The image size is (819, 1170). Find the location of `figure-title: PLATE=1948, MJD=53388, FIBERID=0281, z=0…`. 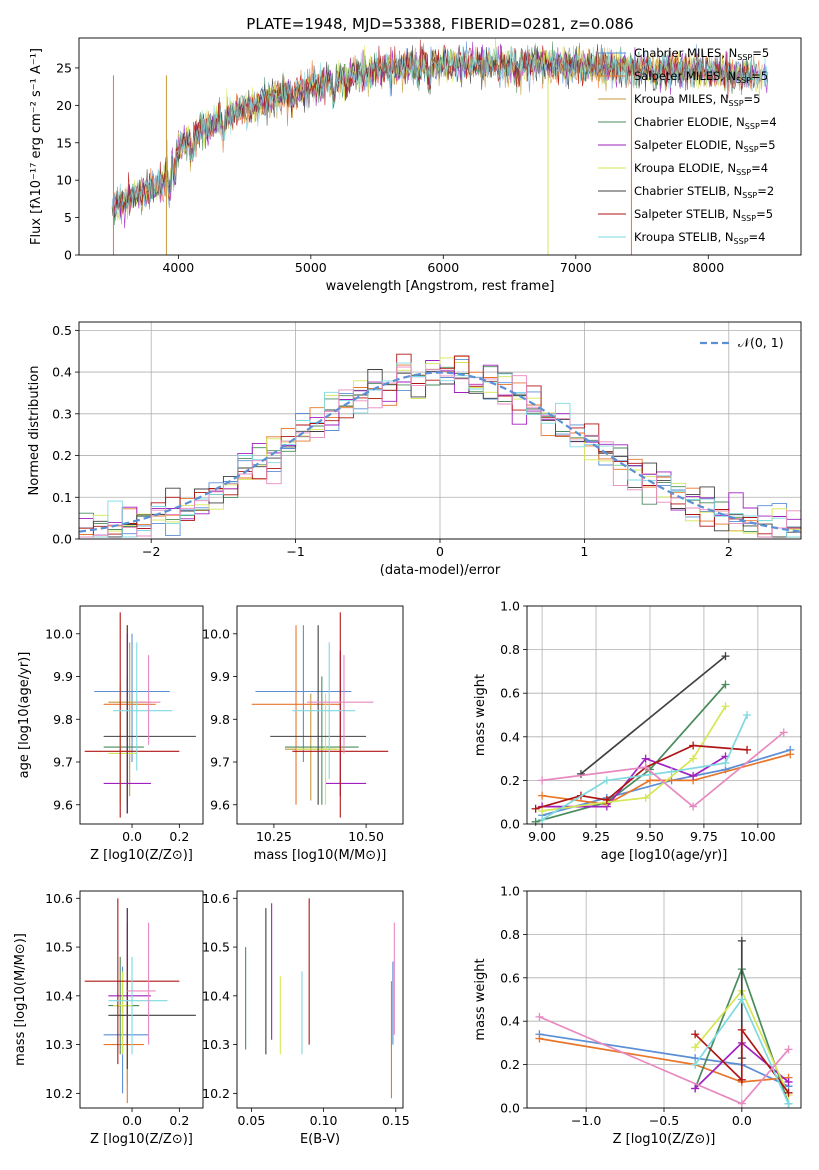

figure-title: PLATE=1948, MJD=53388, FIBERID=0281, z=0… is located at coordinates (439, 24).